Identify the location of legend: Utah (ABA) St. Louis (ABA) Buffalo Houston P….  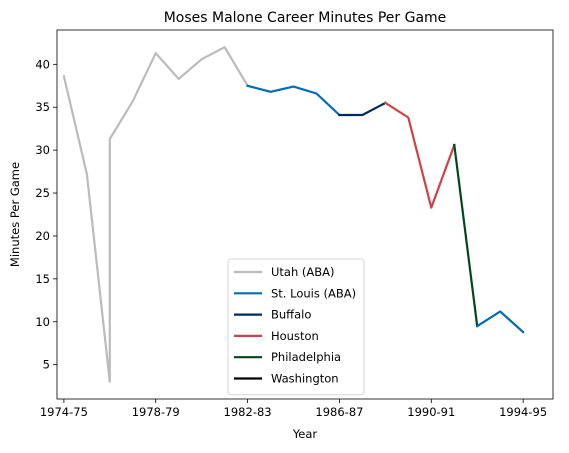
(296, 327).